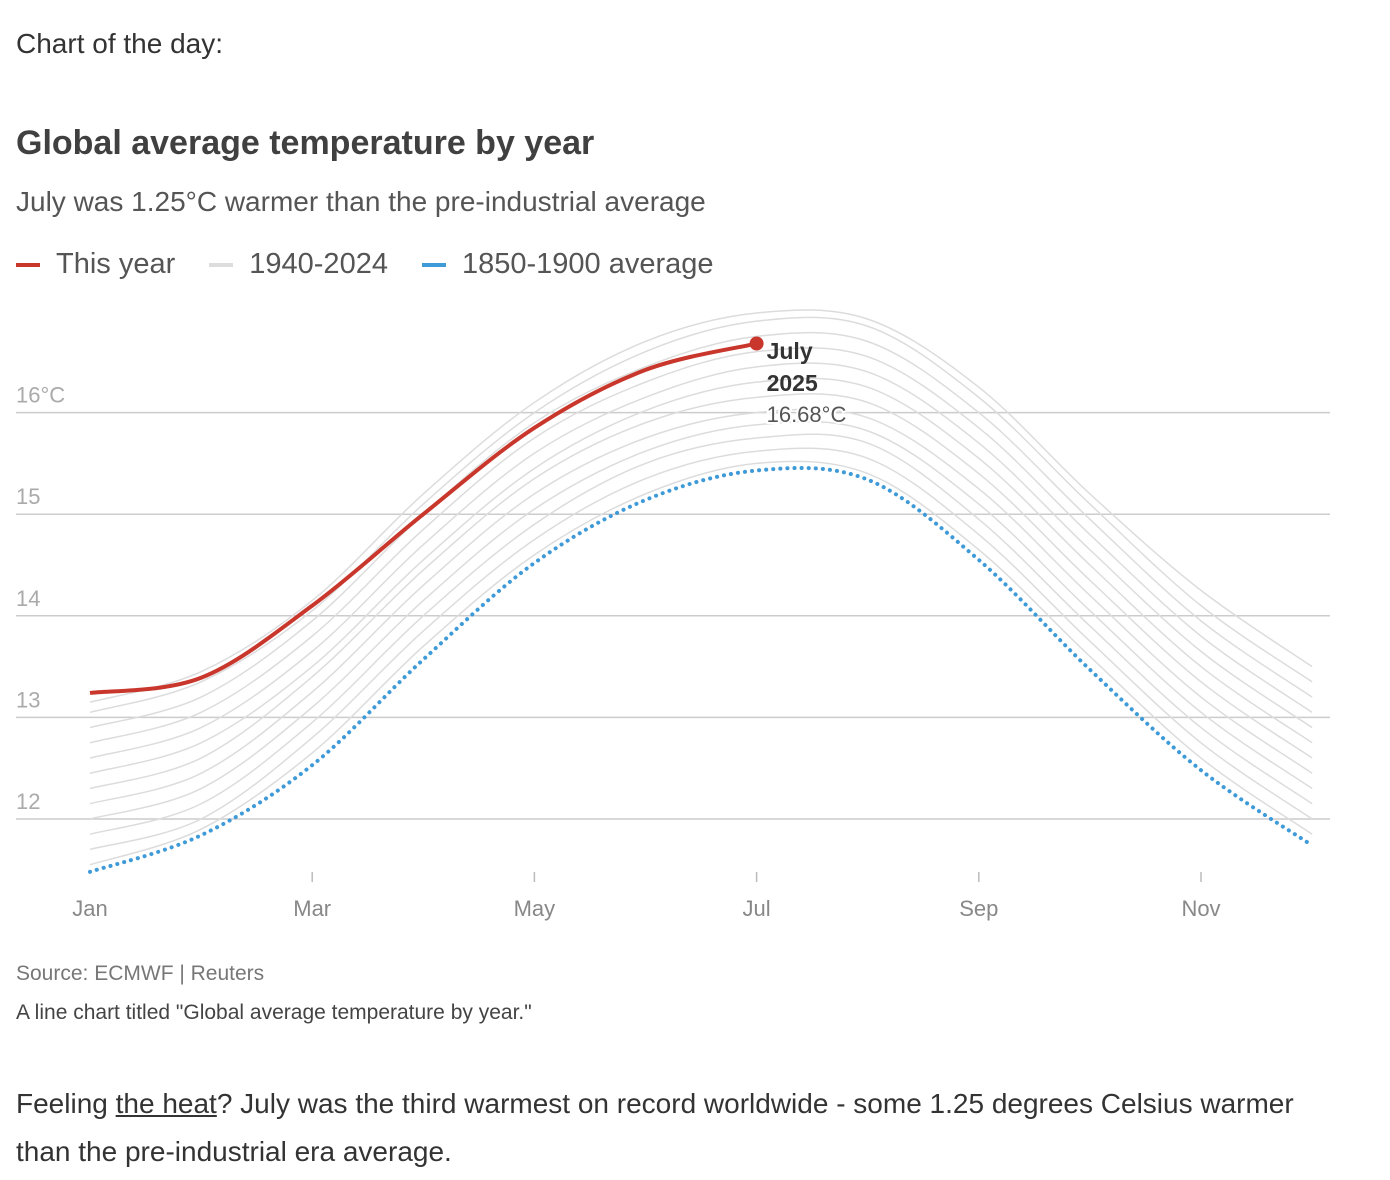  What do you see at coordinates (116, 264) in the screenshot?
I see `legend-label: This year` at bounding box center [116, 264].